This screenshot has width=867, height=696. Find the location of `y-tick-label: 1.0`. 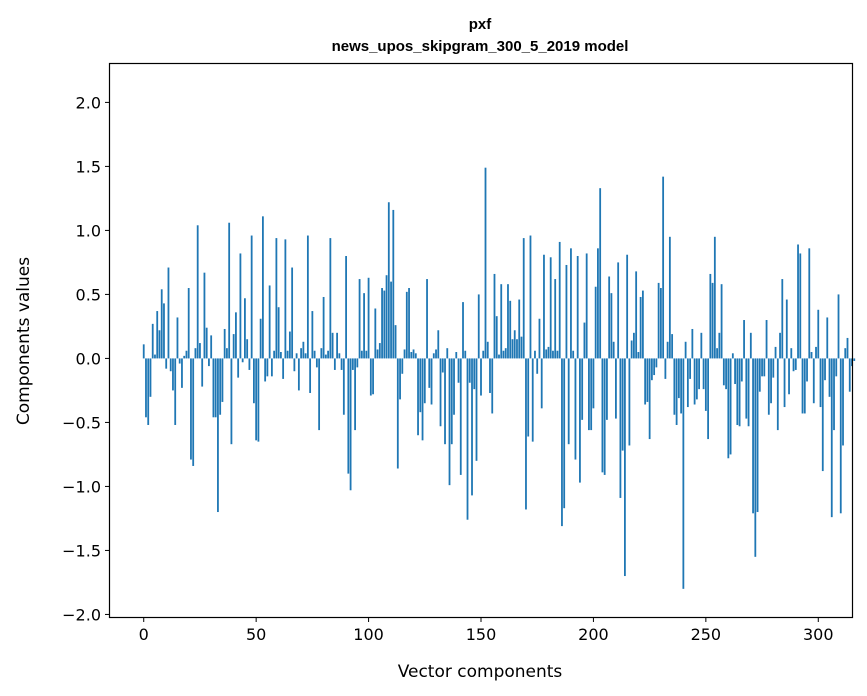

y-tick-label: 1.0 is located at coordinates (88, 230).